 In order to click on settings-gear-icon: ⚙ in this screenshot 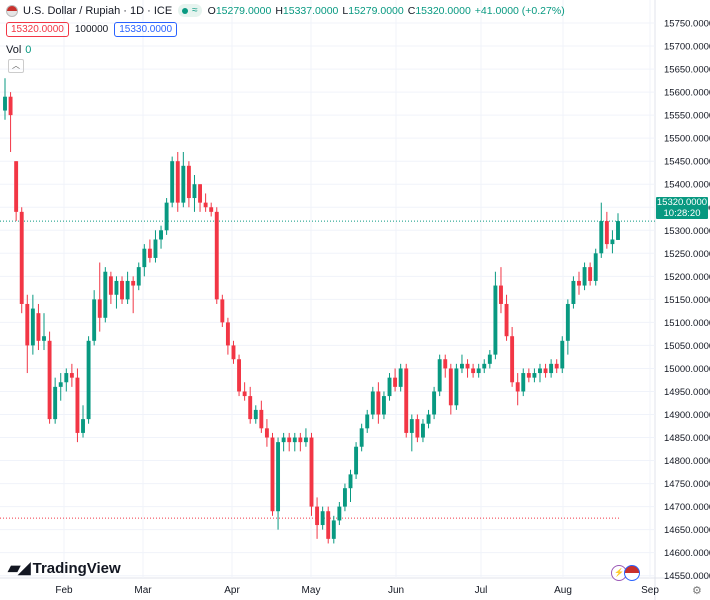, I will do `click(697, 591)`.